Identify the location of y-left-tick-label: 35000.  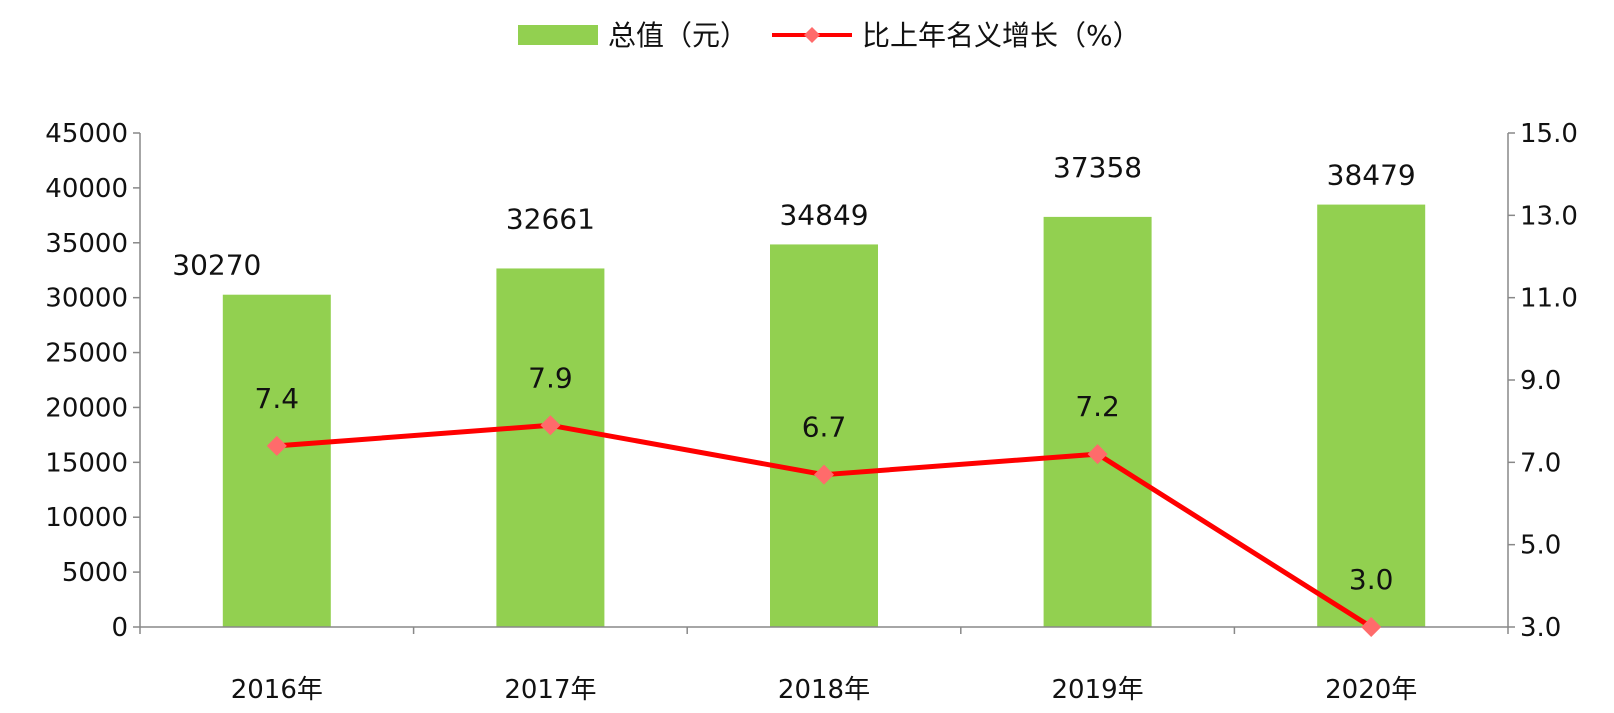
(86, 244).